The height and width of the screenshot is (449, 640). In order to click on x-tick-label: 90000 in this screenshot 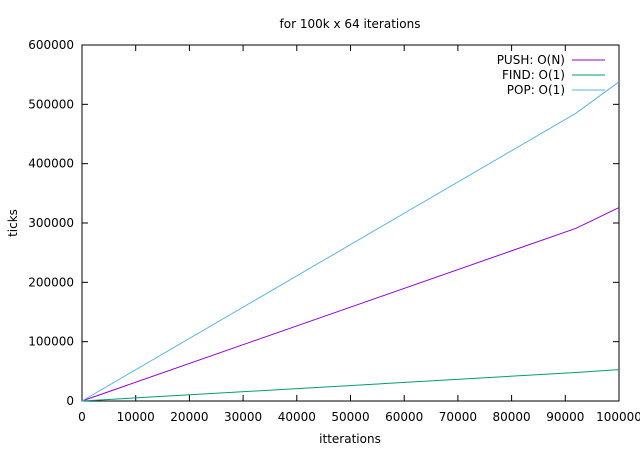, I will do `click(565, 417)`.